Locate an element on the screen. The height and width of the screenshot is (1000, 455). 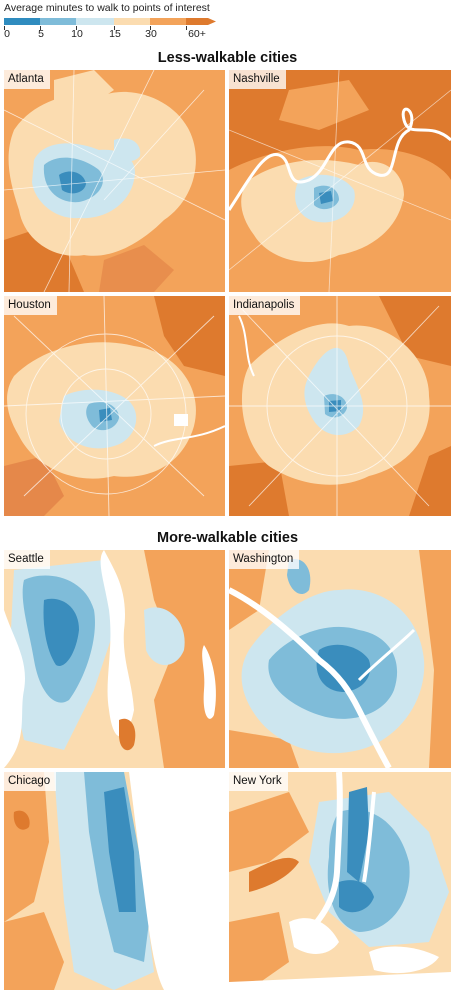
houston-bayou is located at coordinates (189, 436).